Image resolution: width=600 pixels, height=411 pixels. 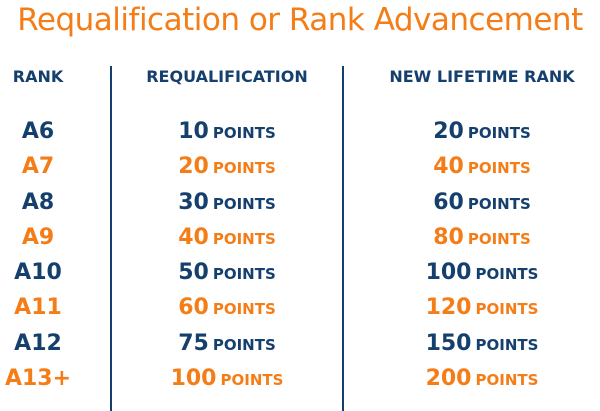 I want to click on requalification-cell: 10 POINTS, so click(x=227, y=133).